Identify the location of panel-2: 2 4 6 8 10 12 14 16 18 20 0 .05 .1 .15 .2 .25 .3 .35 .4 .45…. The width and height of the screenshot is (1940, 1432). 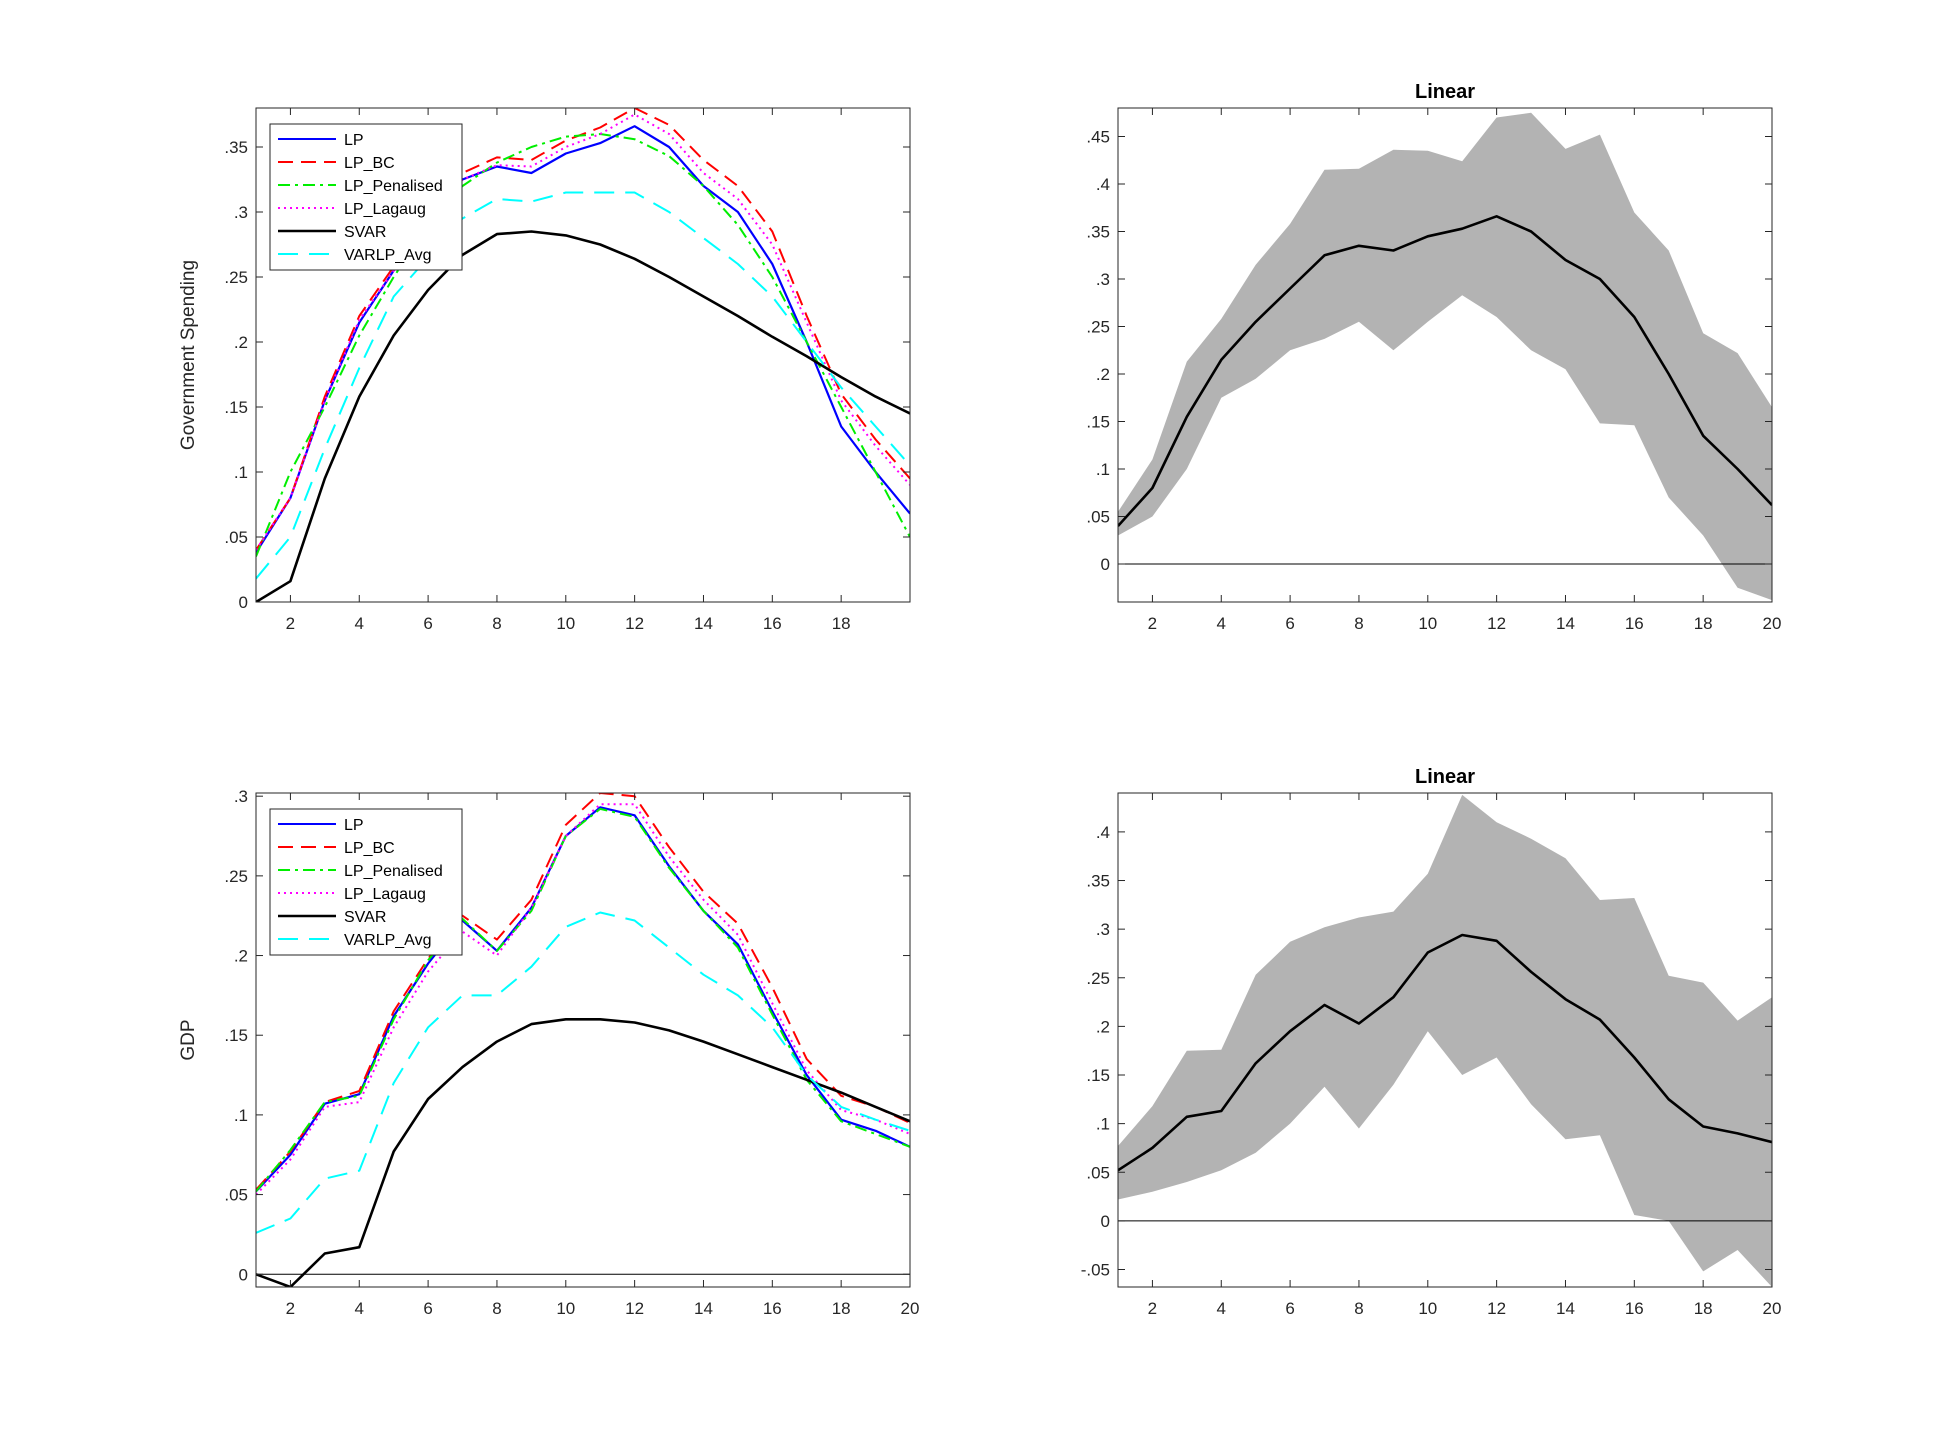
(1433, 357).